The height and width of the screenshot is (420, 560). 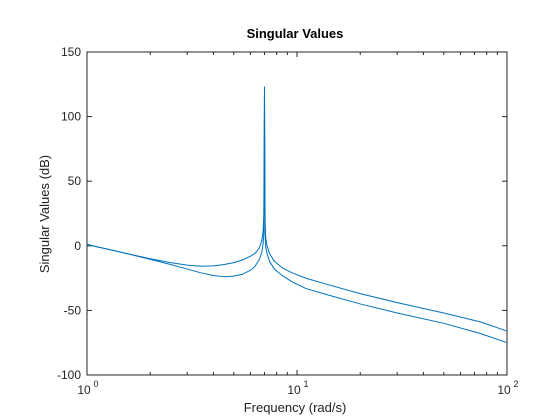 I want to click on y-axis-label: Singular Values (dB), so click(x=44, y=214).